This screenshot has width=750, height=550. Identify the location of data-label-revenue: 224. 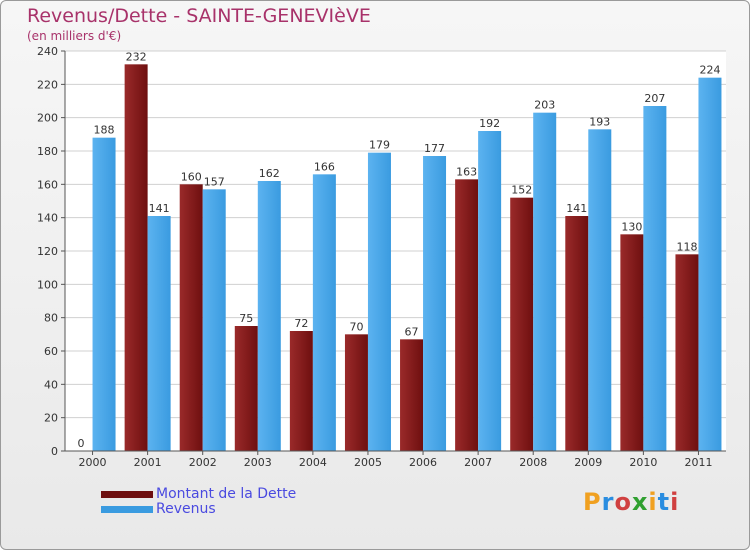
(709, 70).